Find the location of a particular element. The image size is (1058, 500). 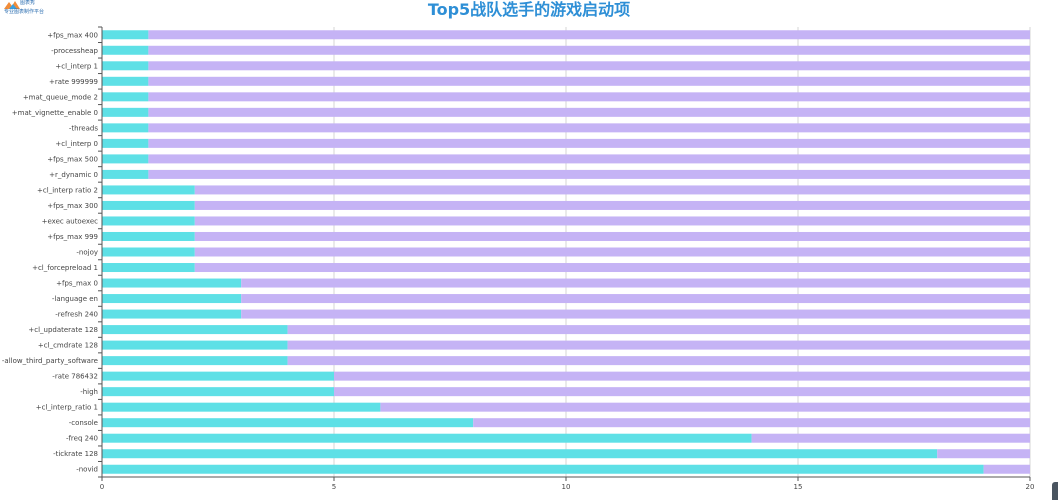

y-tick-label: -high is located at coordinates (89, 392).